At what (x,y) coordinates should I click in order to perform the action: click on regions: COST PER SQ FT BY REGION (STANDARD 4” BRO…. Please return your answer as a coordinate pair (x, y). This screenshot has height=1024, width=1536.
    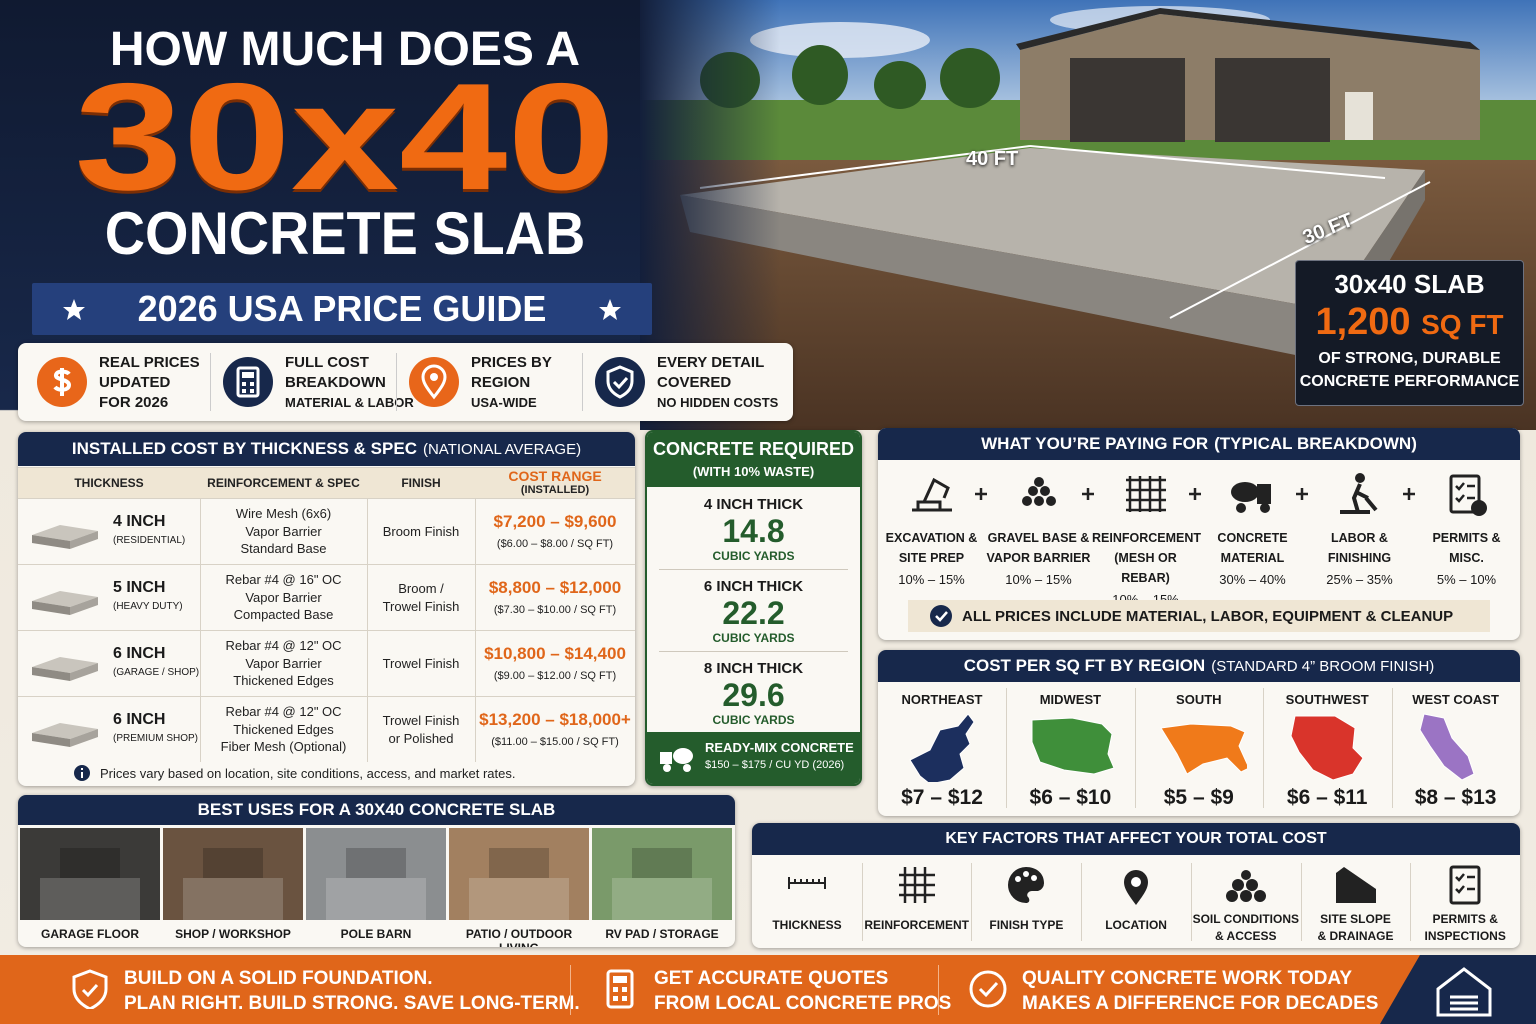
    Looking at the image, I should click on (1199, 733).